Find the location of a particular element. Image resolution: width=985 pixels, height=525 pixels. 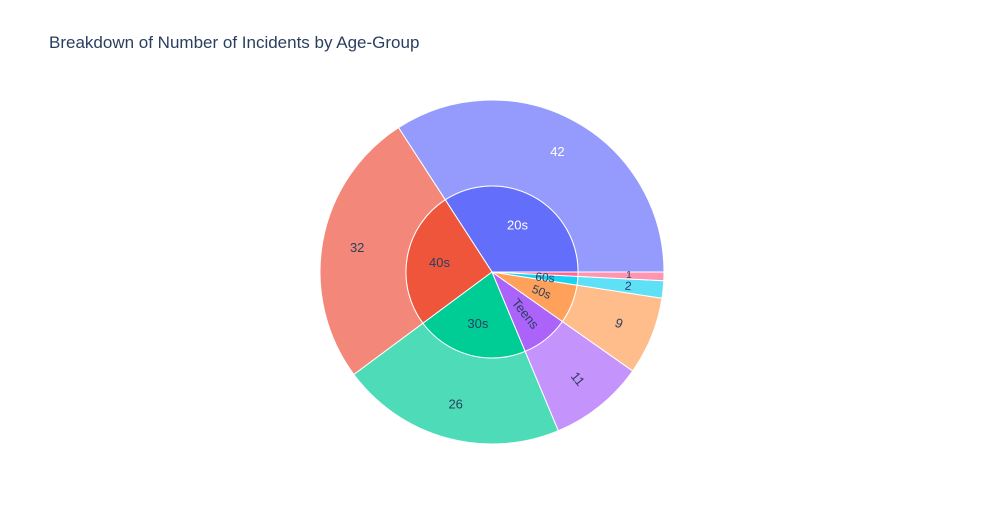

inner-slice-30s is located at coordinates (474, 315).